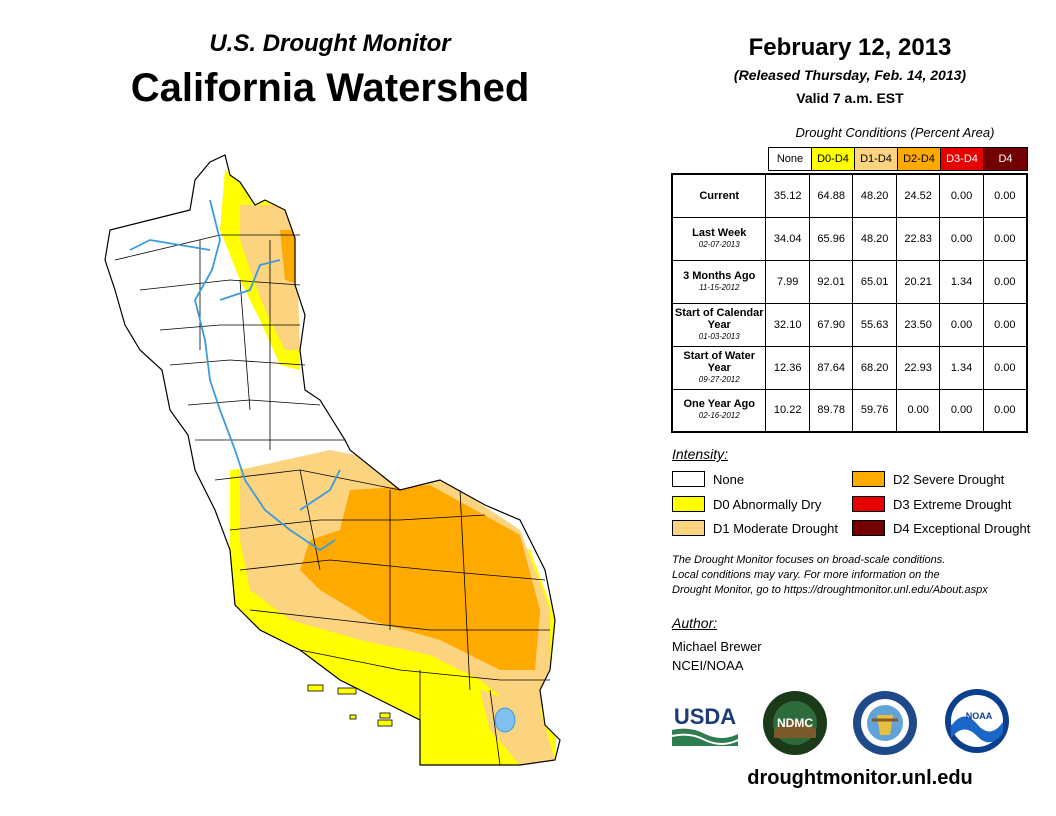 The height and width of the screenshot is (816, 1056). What do you see at coordinates (874, 324) in the screenshot?
I see `table-cell: 55.63` at bounding box center [874, 324].